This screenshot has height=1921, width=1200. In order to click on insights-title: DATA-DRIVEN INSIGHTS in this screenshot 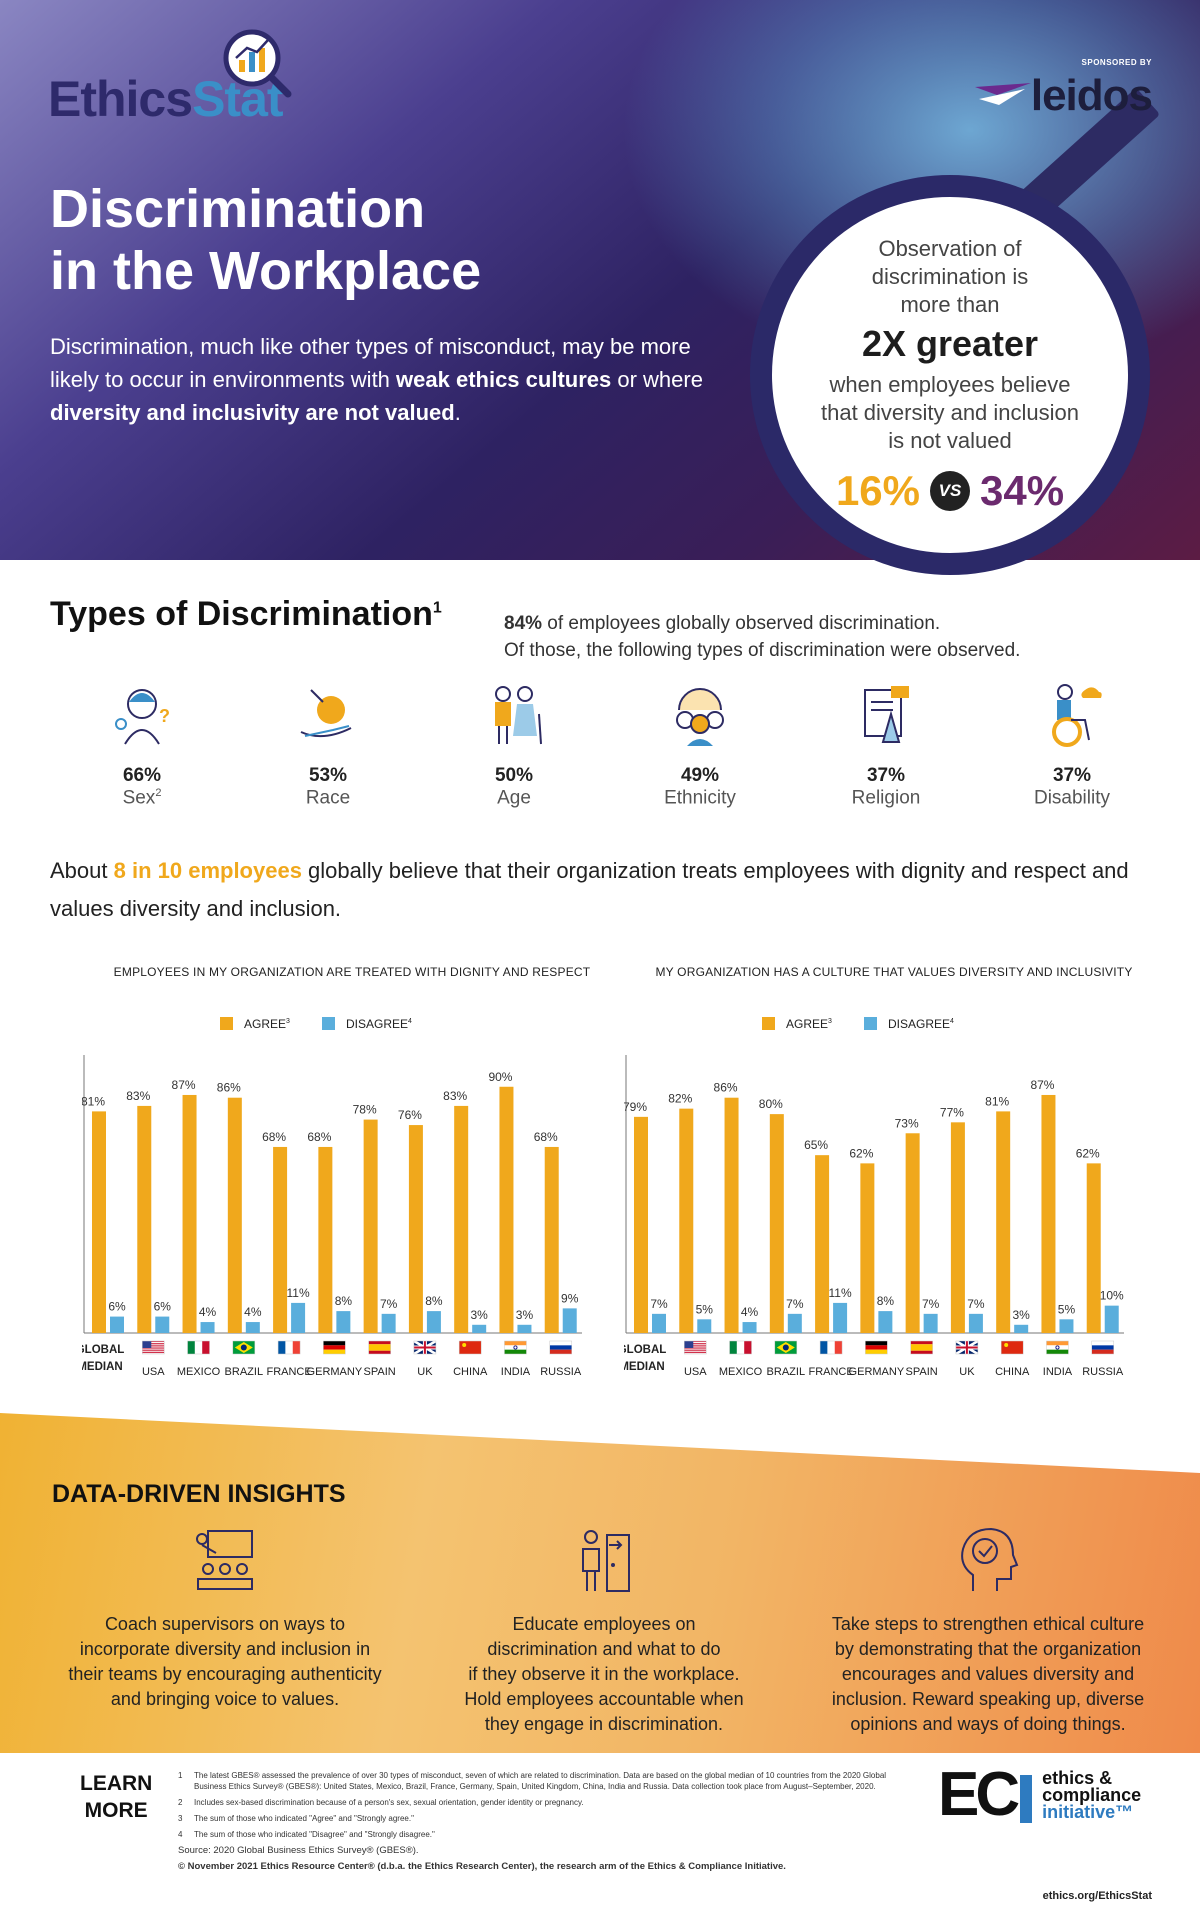, I will do `click(199, 1494)`.